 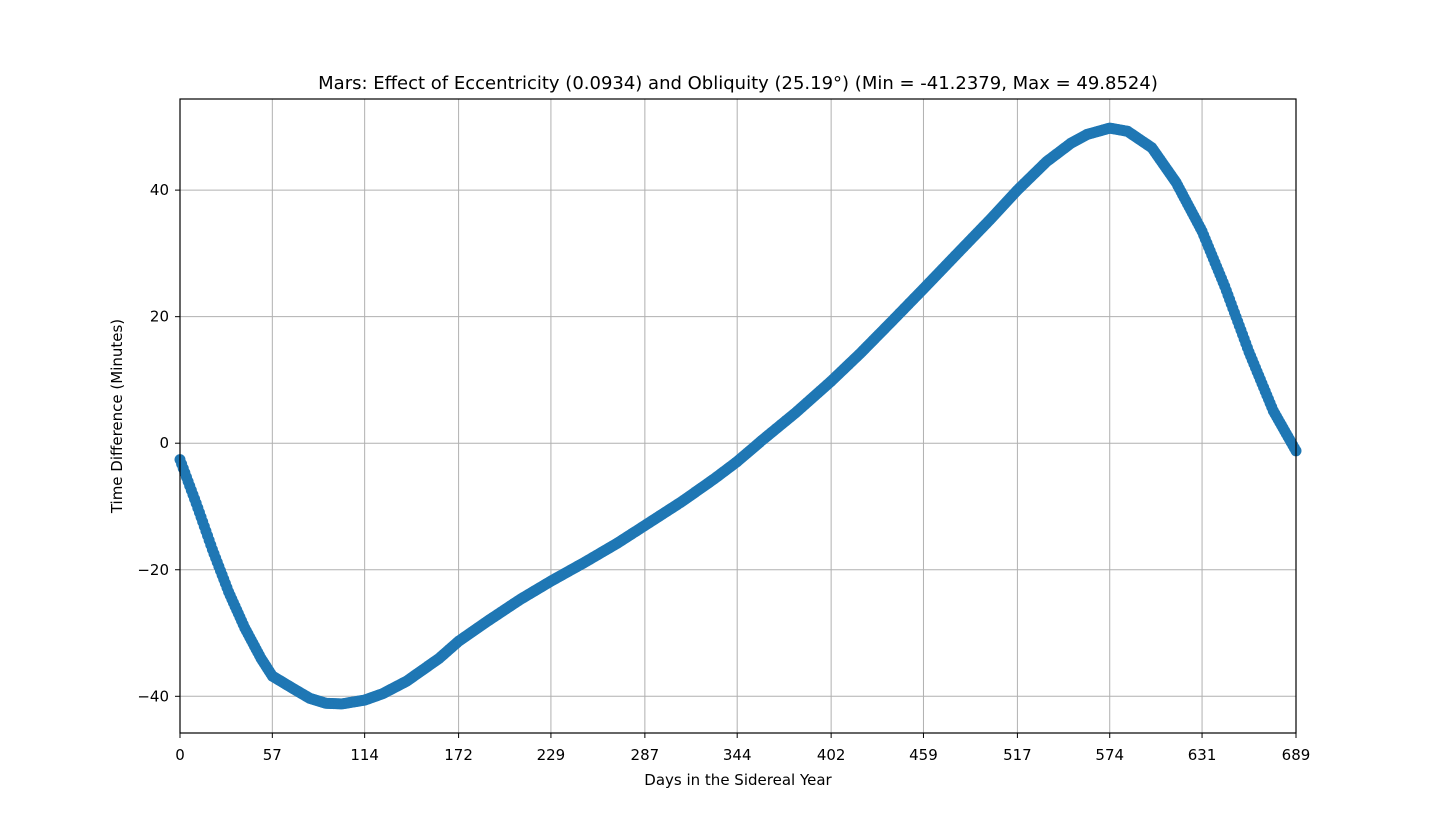 What do you see at coordinates (831, 755) in the screenshot?
I see `x-tick-label: 402` at bounding box center [831, 755].